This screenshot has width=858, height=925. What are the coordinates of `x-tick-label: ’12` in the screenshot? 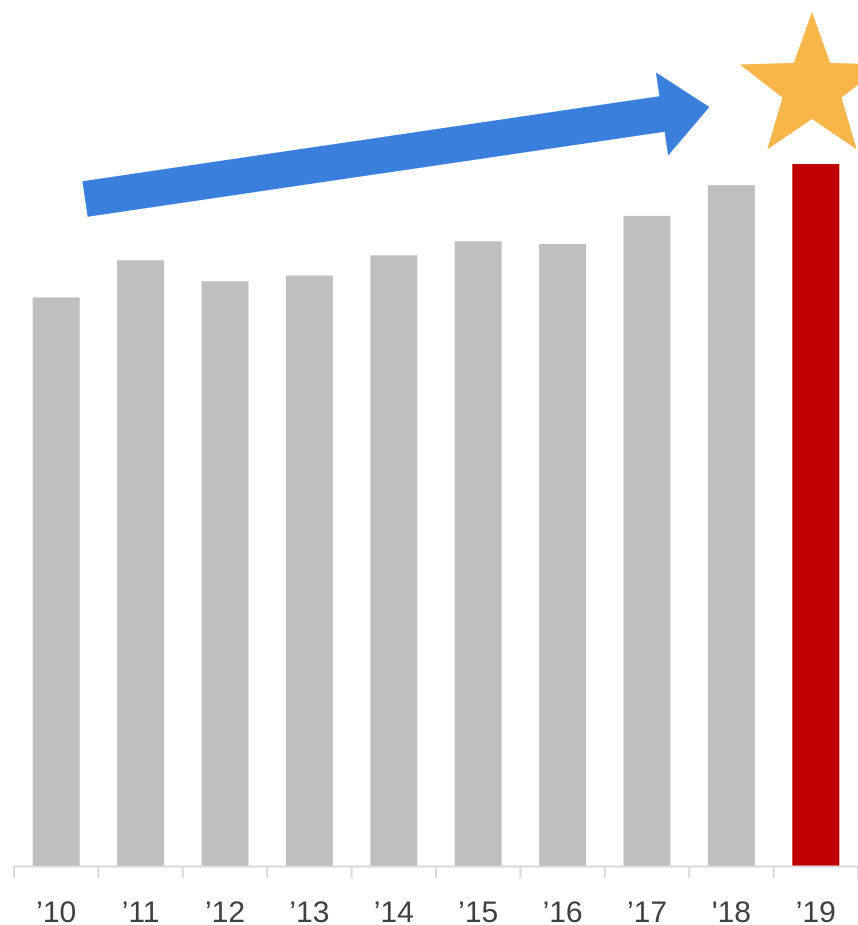 It's located at (225, 910).